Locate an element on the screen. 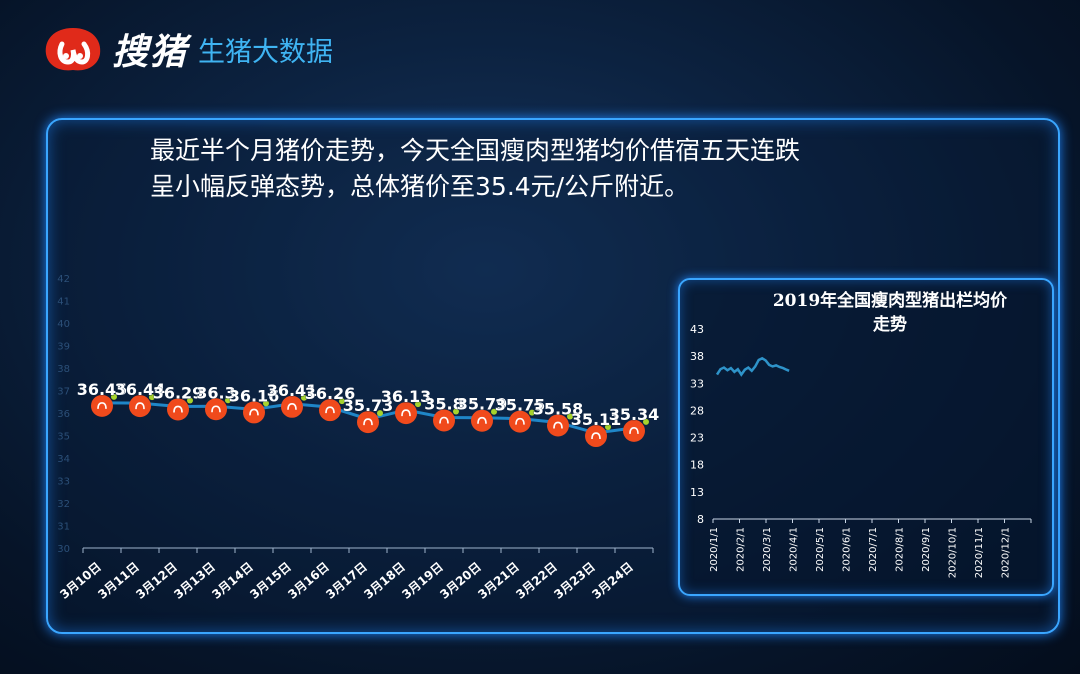  brand-name: 搜猪 is located at coordinates (150, 52).